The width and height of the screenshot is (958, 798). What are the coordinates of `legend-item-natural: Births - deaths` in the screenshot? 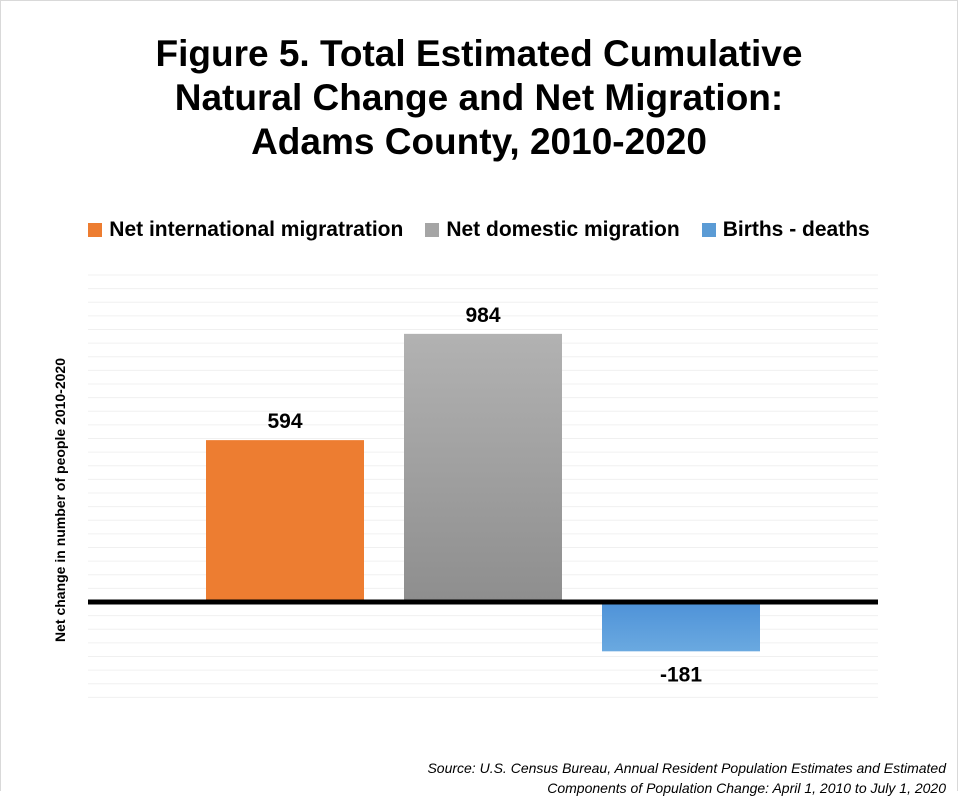 It's located at (785, 230).